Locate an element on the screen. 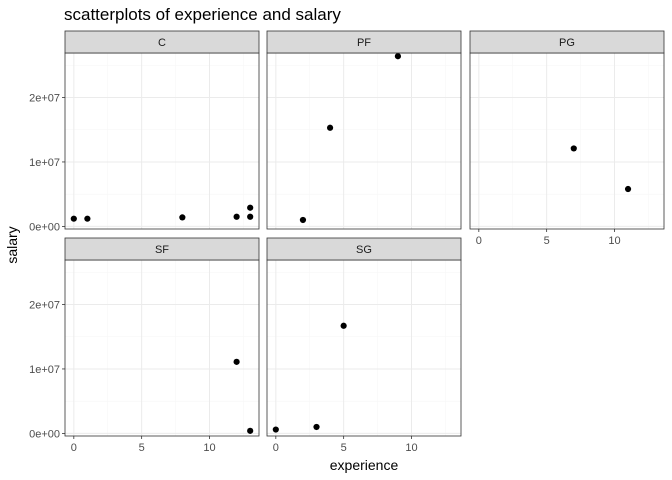 Image resolution: width=672 pixels, height=480 pixels. facet-panel-pg: PG 0 5 10 is located at coordinates (567, 138).